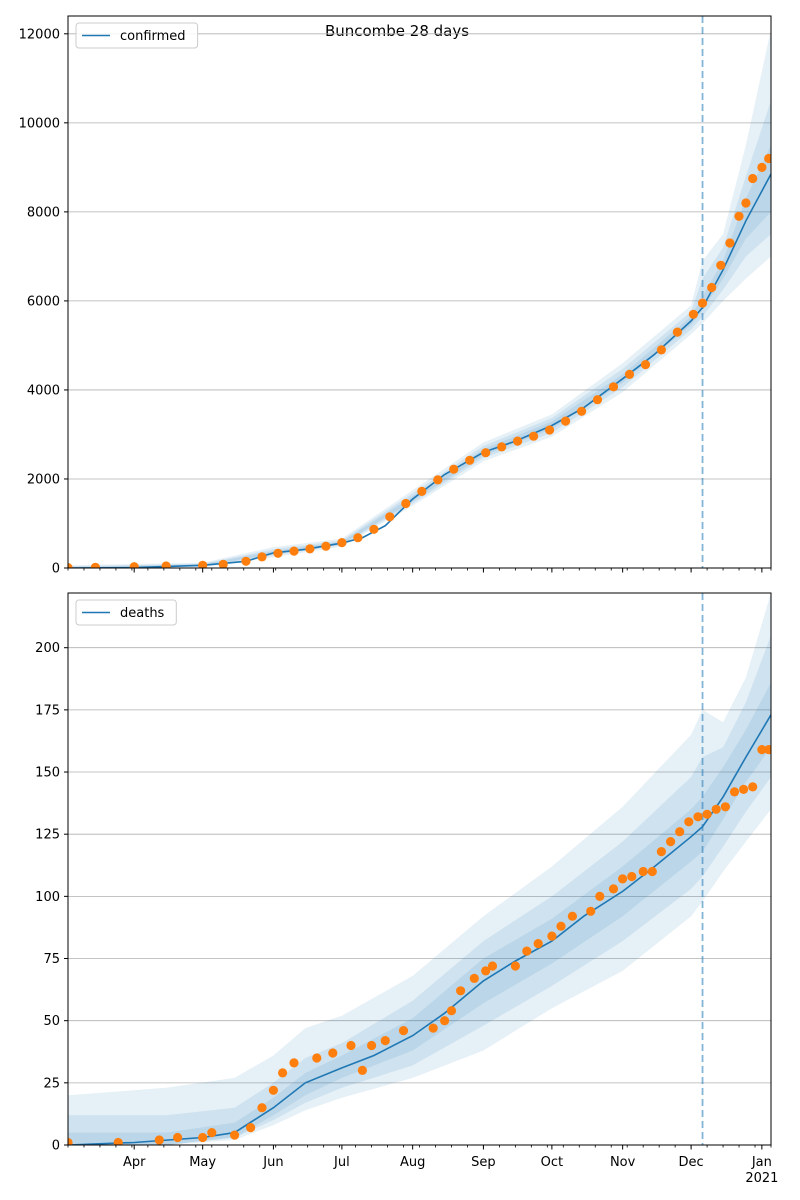 Image resolution: width=800 pixels, height=1200 pixels. I want to click on x-tick-label: Jul, so click(341, 1162).